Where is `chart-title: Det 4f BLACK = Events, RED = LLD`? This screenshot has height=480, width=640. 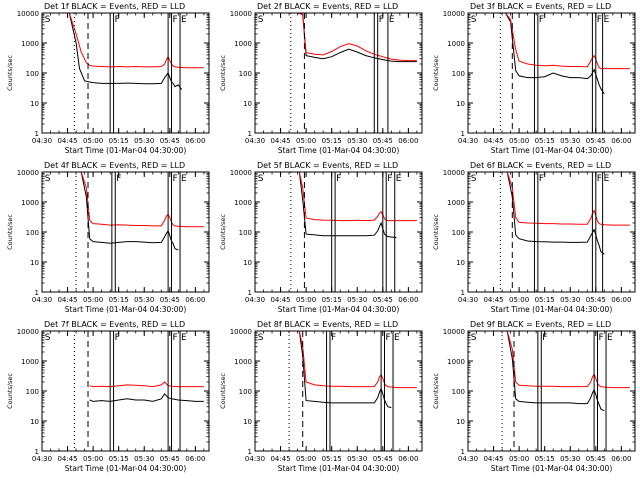 chart-title: Det 4f BLACK = Events, RED = LLD is located at coordinates (114, 165).